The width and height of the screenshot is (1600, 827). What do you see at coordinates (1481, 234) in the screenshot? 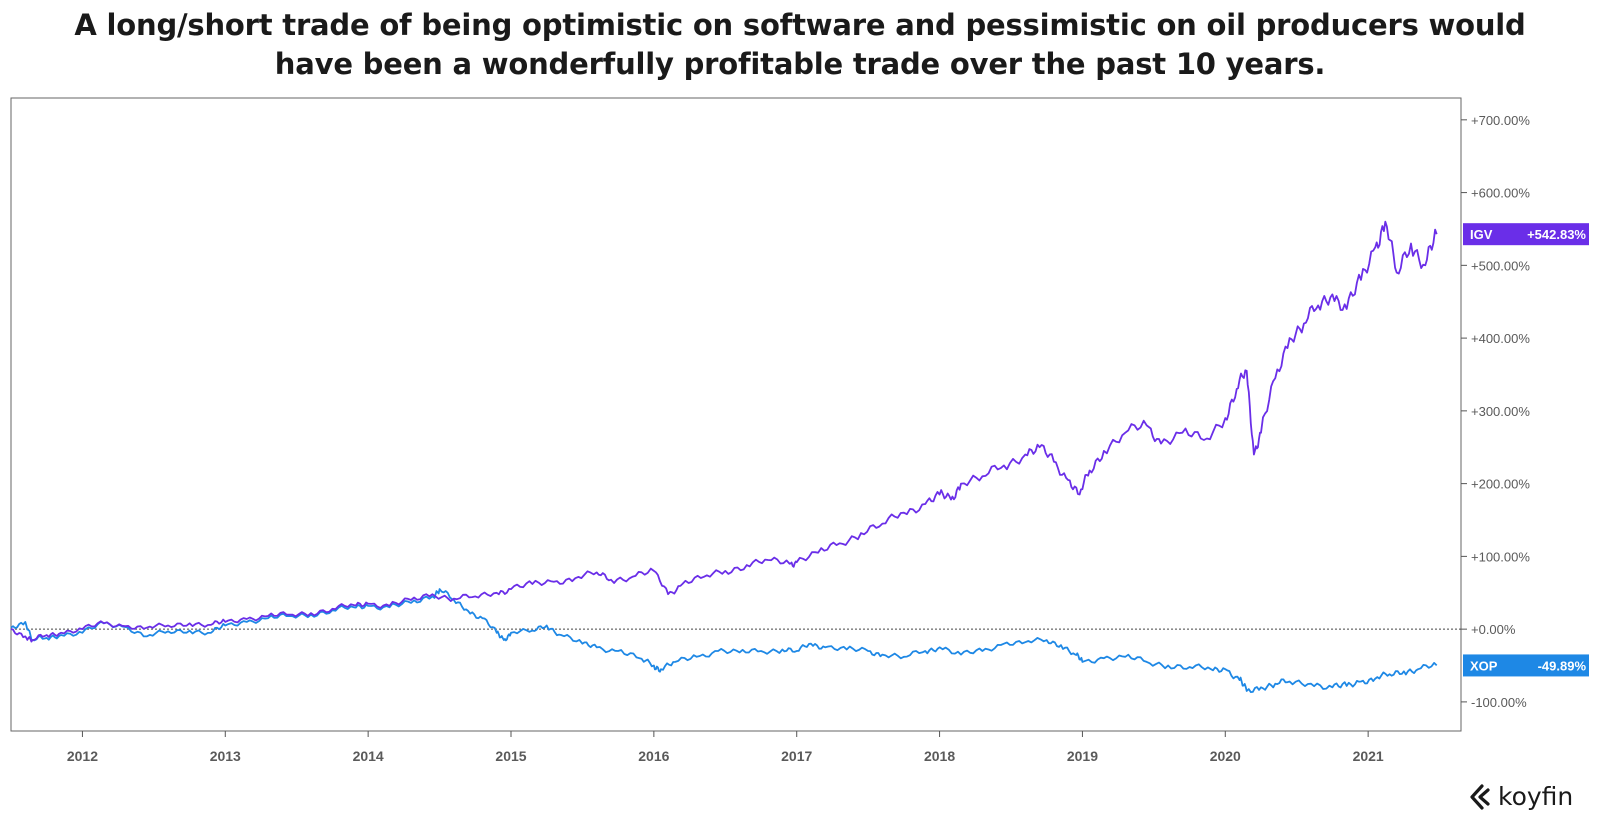
I see `badge-series-name: IGV` at bounding box center [1481, 234].